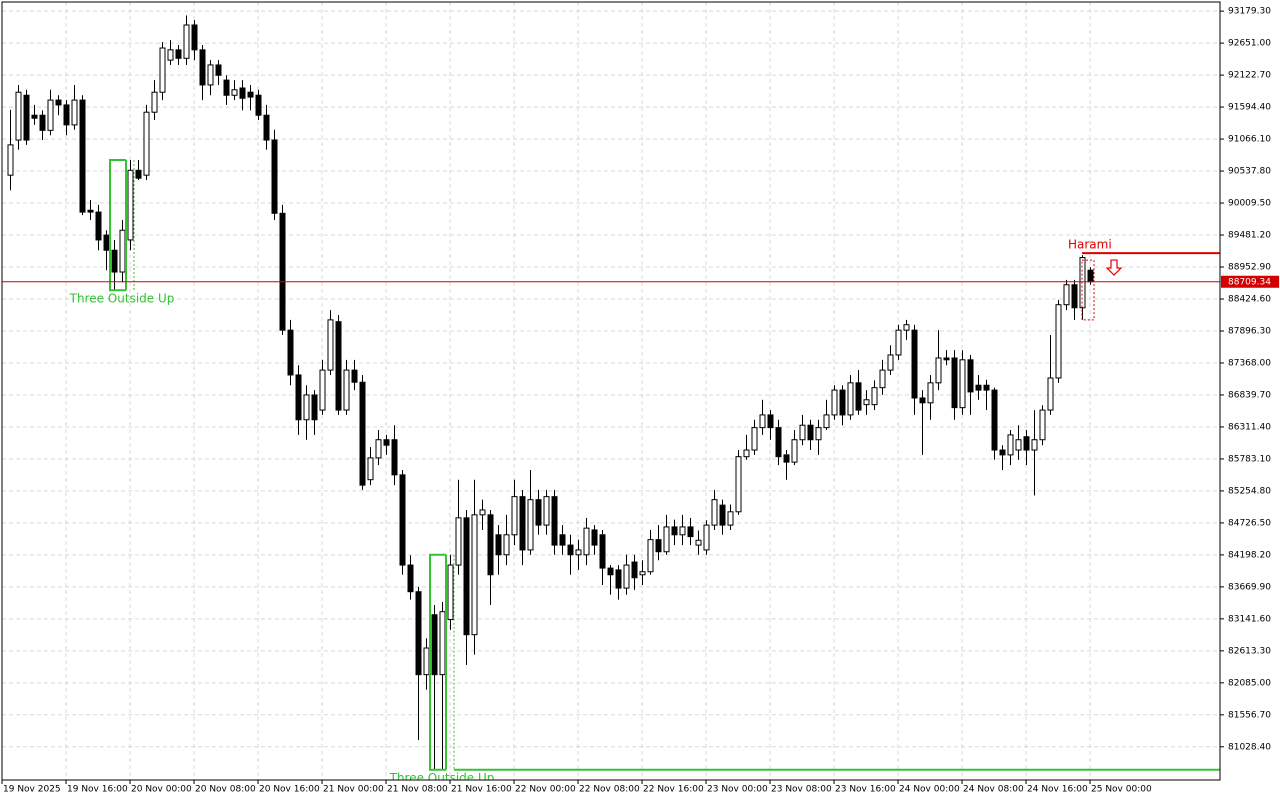  What do you see at coordinates (1249, 172) in the screenshot?
I see `y-tick-label: 90537.80` at bounding box center [1249, 172].